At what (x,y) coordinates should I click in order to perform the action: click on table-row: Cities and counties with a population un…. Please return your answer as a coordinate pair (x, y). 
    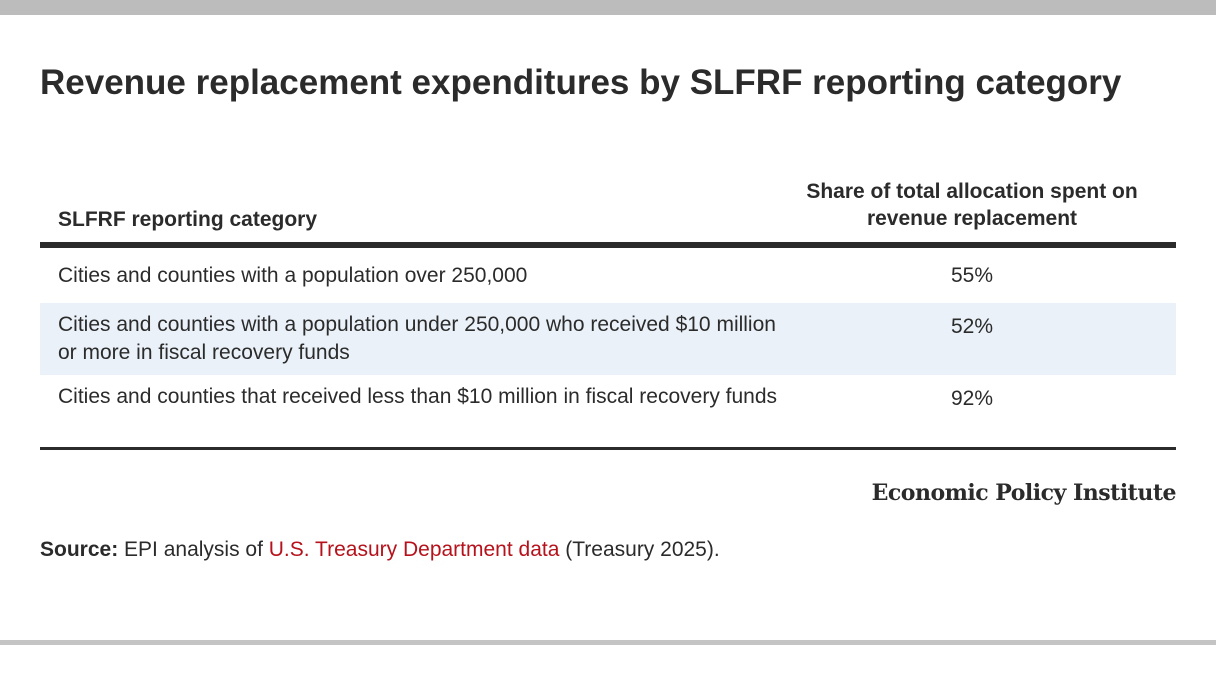
    Looking at the image, I should click on (608, 339).